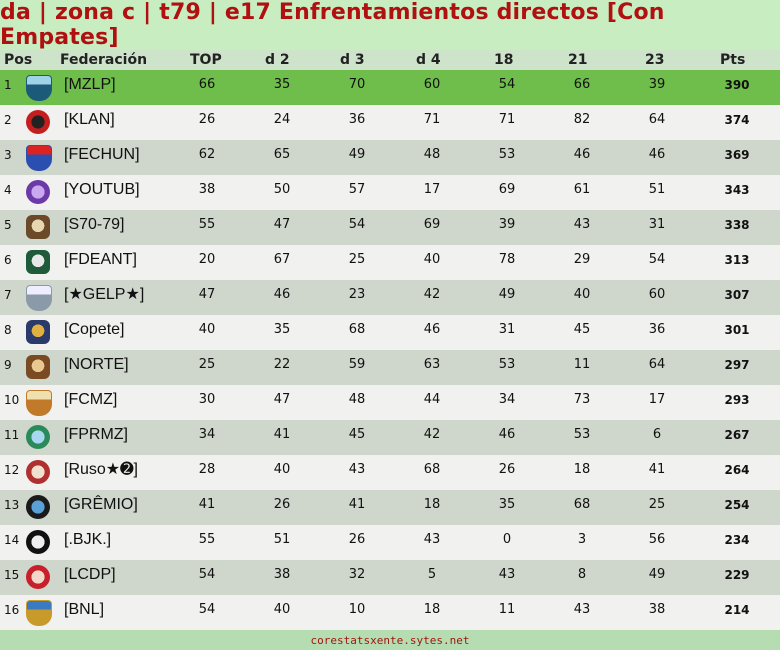  What do you see at coordinates (737, 575) in the screenshot?
I see `points-cell: 229` at bounding box center [737, 575].